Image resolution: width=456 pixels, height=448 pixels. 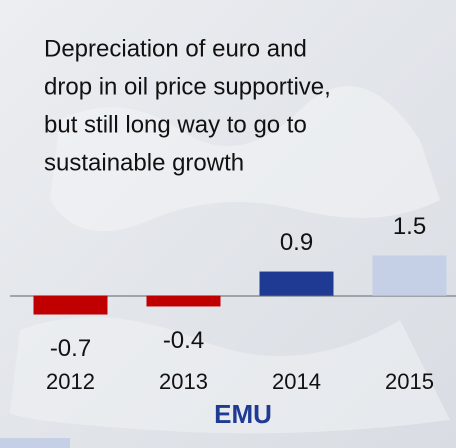 What do you see at coordinates (70, 381) in the screenshot?
I see `x-tick-label: 2012` at bounding box center [70, 381].